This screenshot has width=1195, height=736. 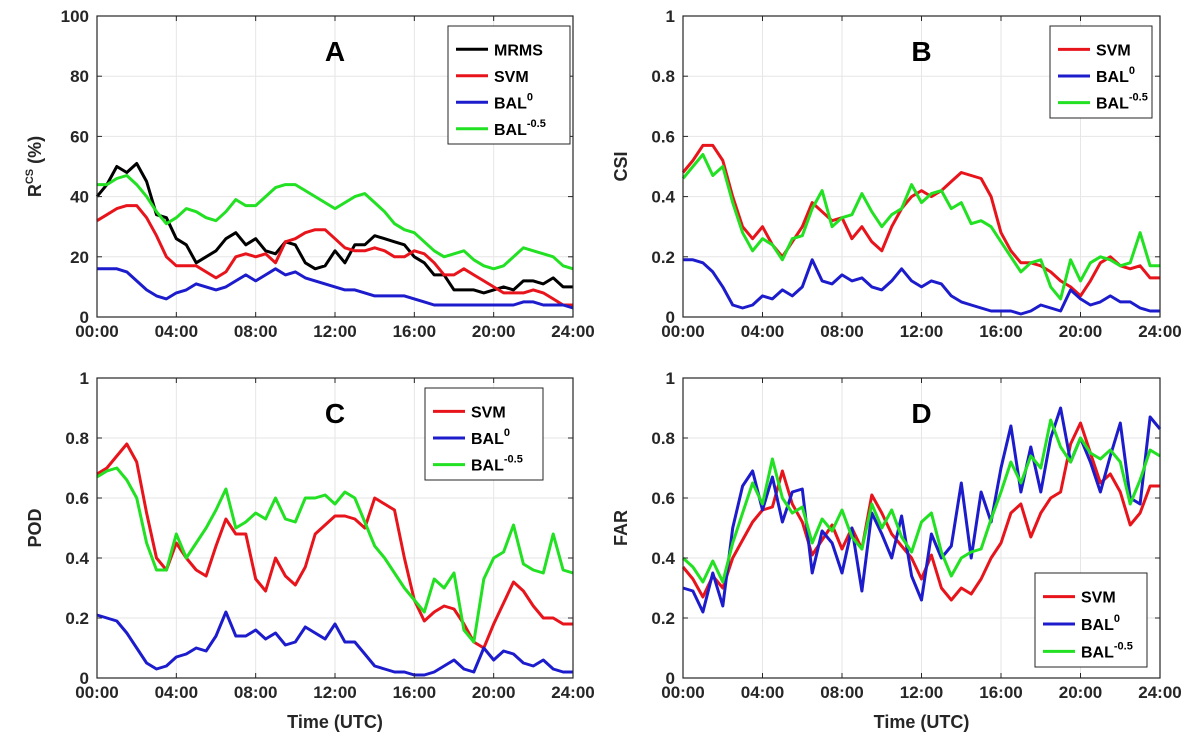 I want to click on y-axis-label: CSI, so click(x=621, y=166).